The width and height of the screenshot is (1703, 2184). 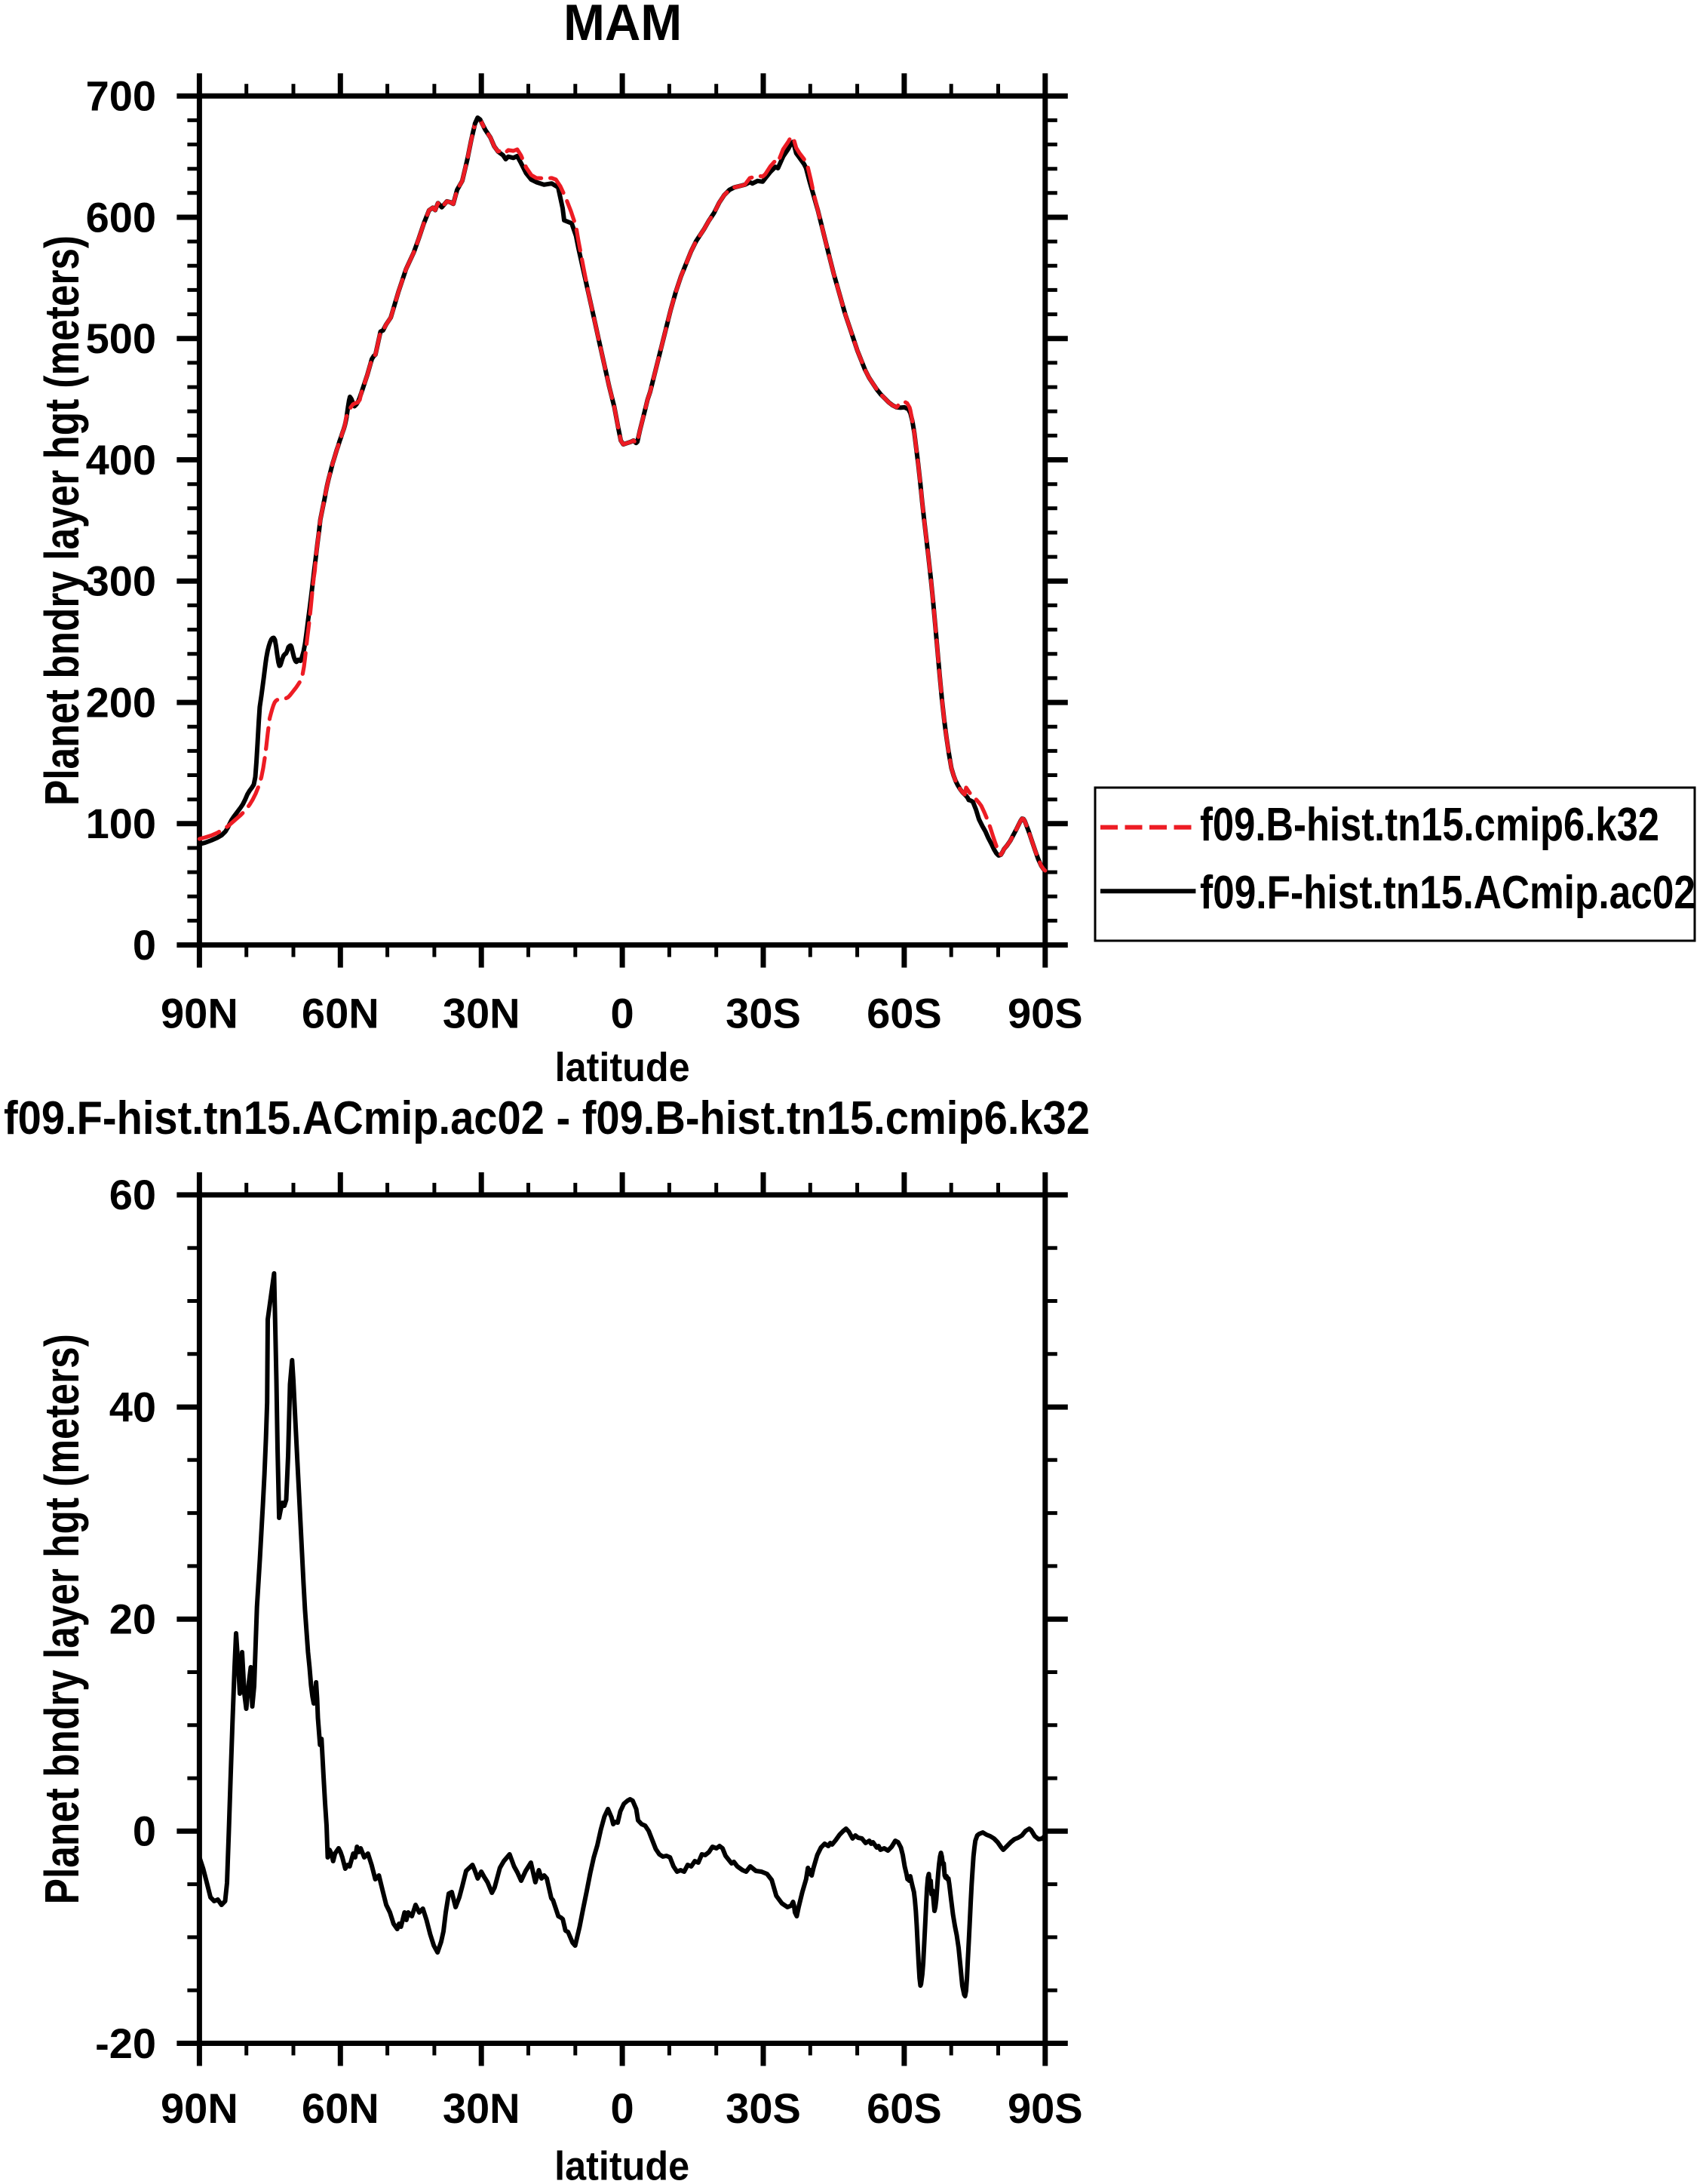 I want to click on svg-text: 40, so click(x=132, y=1406).